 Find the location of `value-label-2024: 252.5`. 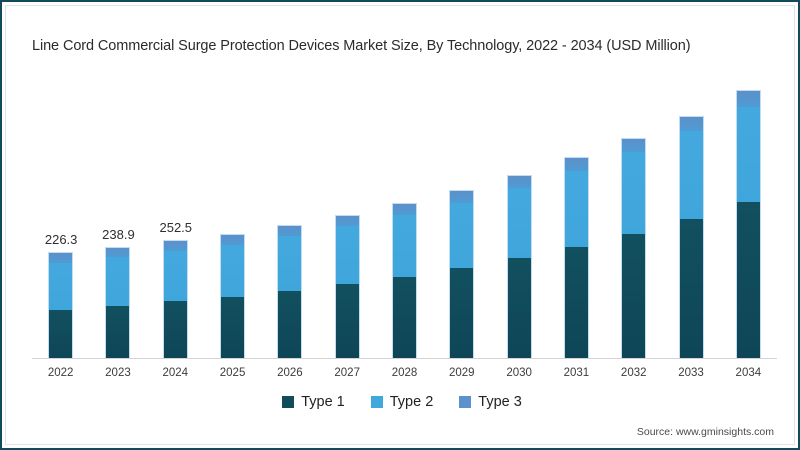

value-label-2024: 252.5 is located at coordinates (176, 228).